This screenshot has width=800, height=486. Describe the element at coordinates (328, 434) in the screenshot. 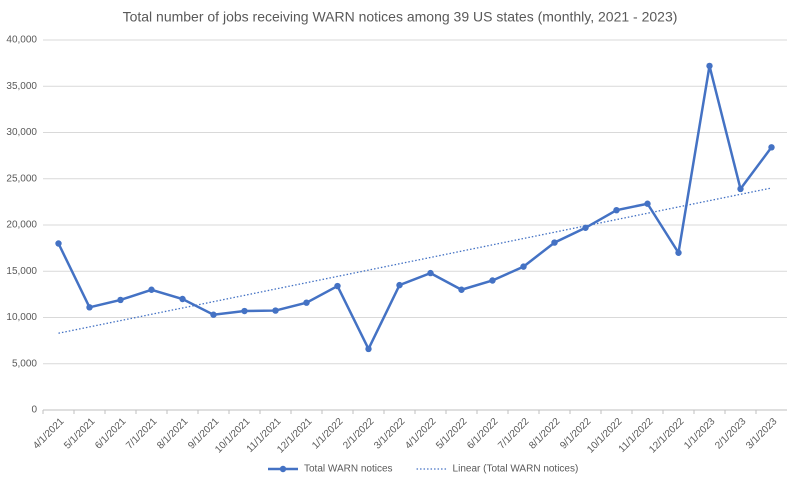

I see `x-tick-label: 1/1/2022` at that location.